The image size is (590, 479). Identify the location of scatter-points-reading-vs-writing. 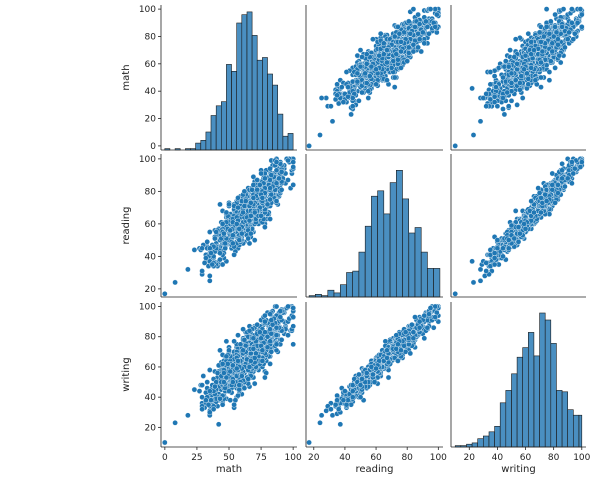
(518, 226).